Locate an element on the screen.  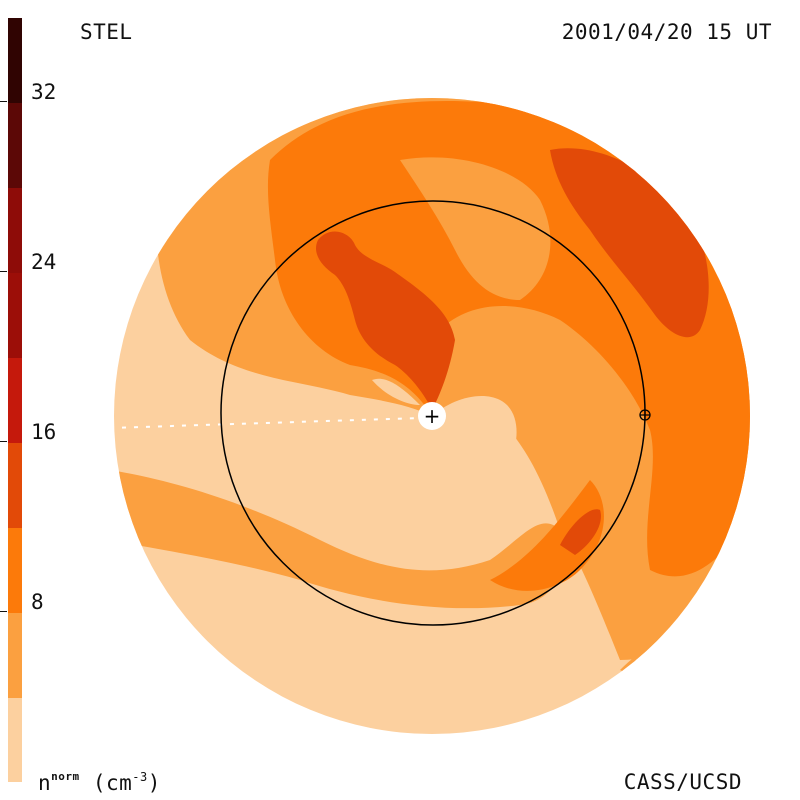
colorbar-tick-label: 16 is located at coordinates (44, 432).